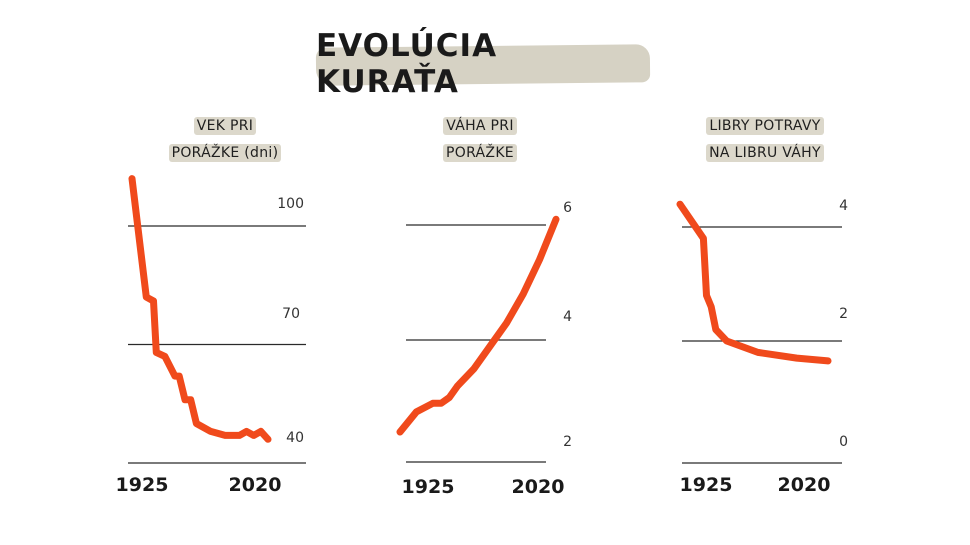 The height and width of the screenshot is (545, 970). I want to click on y-tick-label: 40, so click(295, 438).